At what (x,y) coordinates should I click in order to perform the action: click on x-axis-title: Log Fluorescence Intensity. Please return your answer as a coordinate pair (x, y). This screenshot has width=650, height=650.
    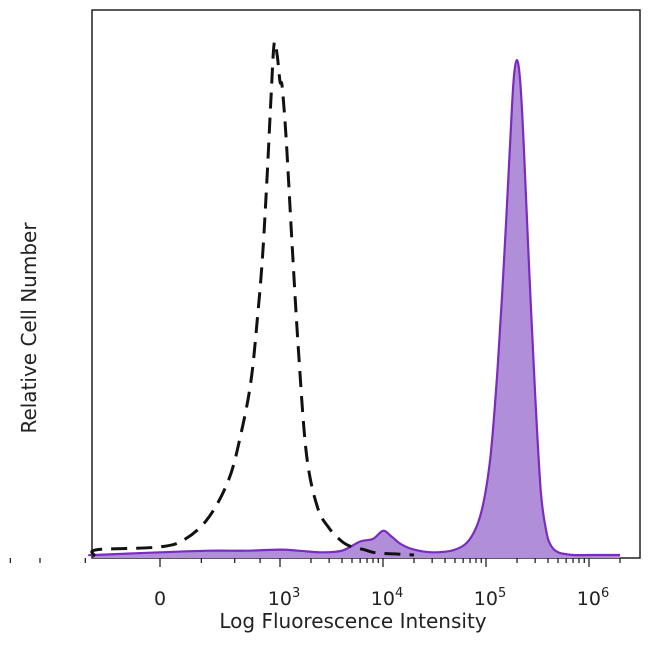
    Looking at the image, I should click on (352, 621).